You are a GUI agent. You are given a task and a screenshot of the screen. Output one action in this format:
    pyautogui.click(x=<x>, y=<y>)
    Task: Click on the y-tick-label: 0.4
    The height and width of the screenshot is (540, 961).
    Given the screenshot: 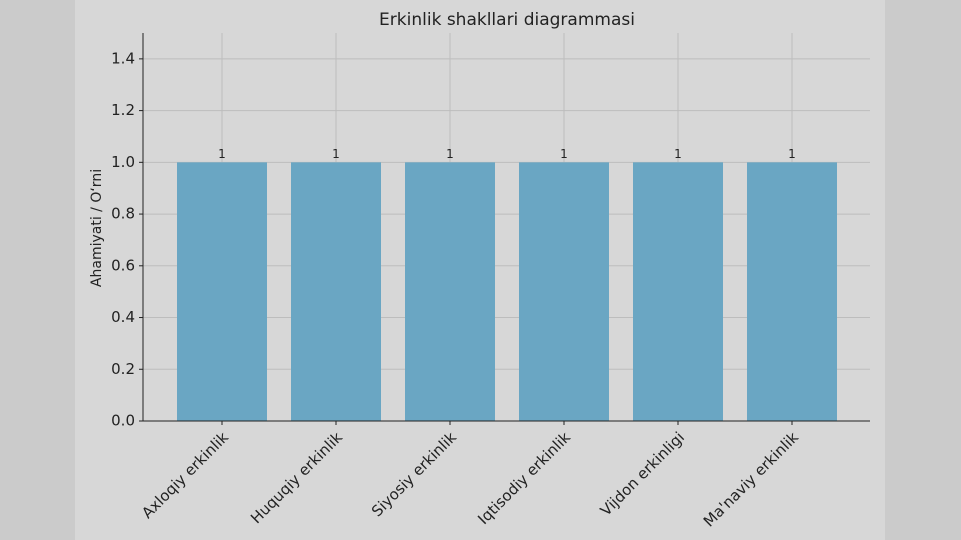 What is the action you would take?
    pyautogui.click(x=123, y=317)
    